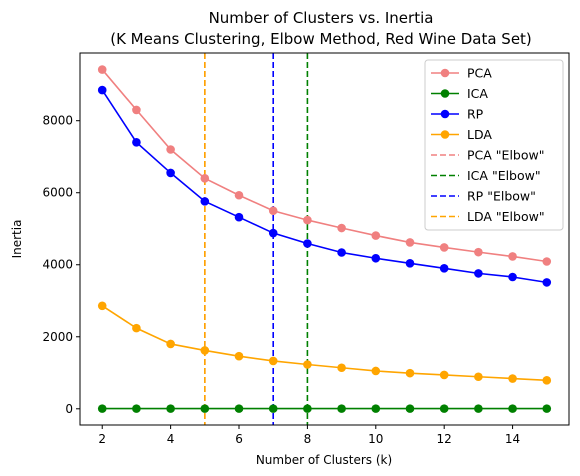 The image size is (580, 476). I want to click on y-tick-label: 6000, so click(57, 193).